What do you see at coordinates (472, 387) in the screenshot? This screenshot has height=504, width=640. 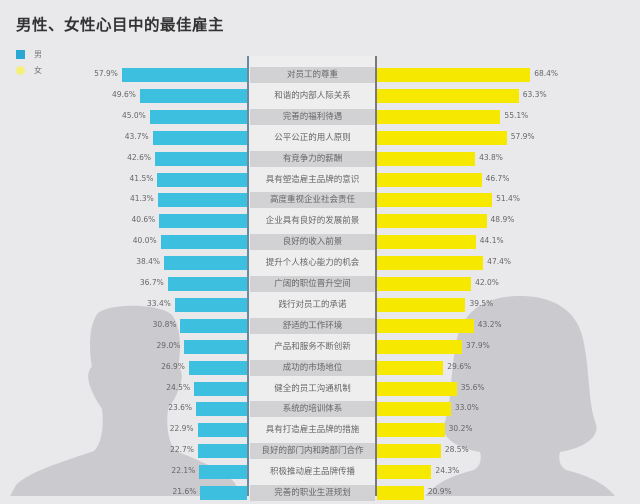 I see `female-value-label: 35.6%` at bounding box center [472, 387].